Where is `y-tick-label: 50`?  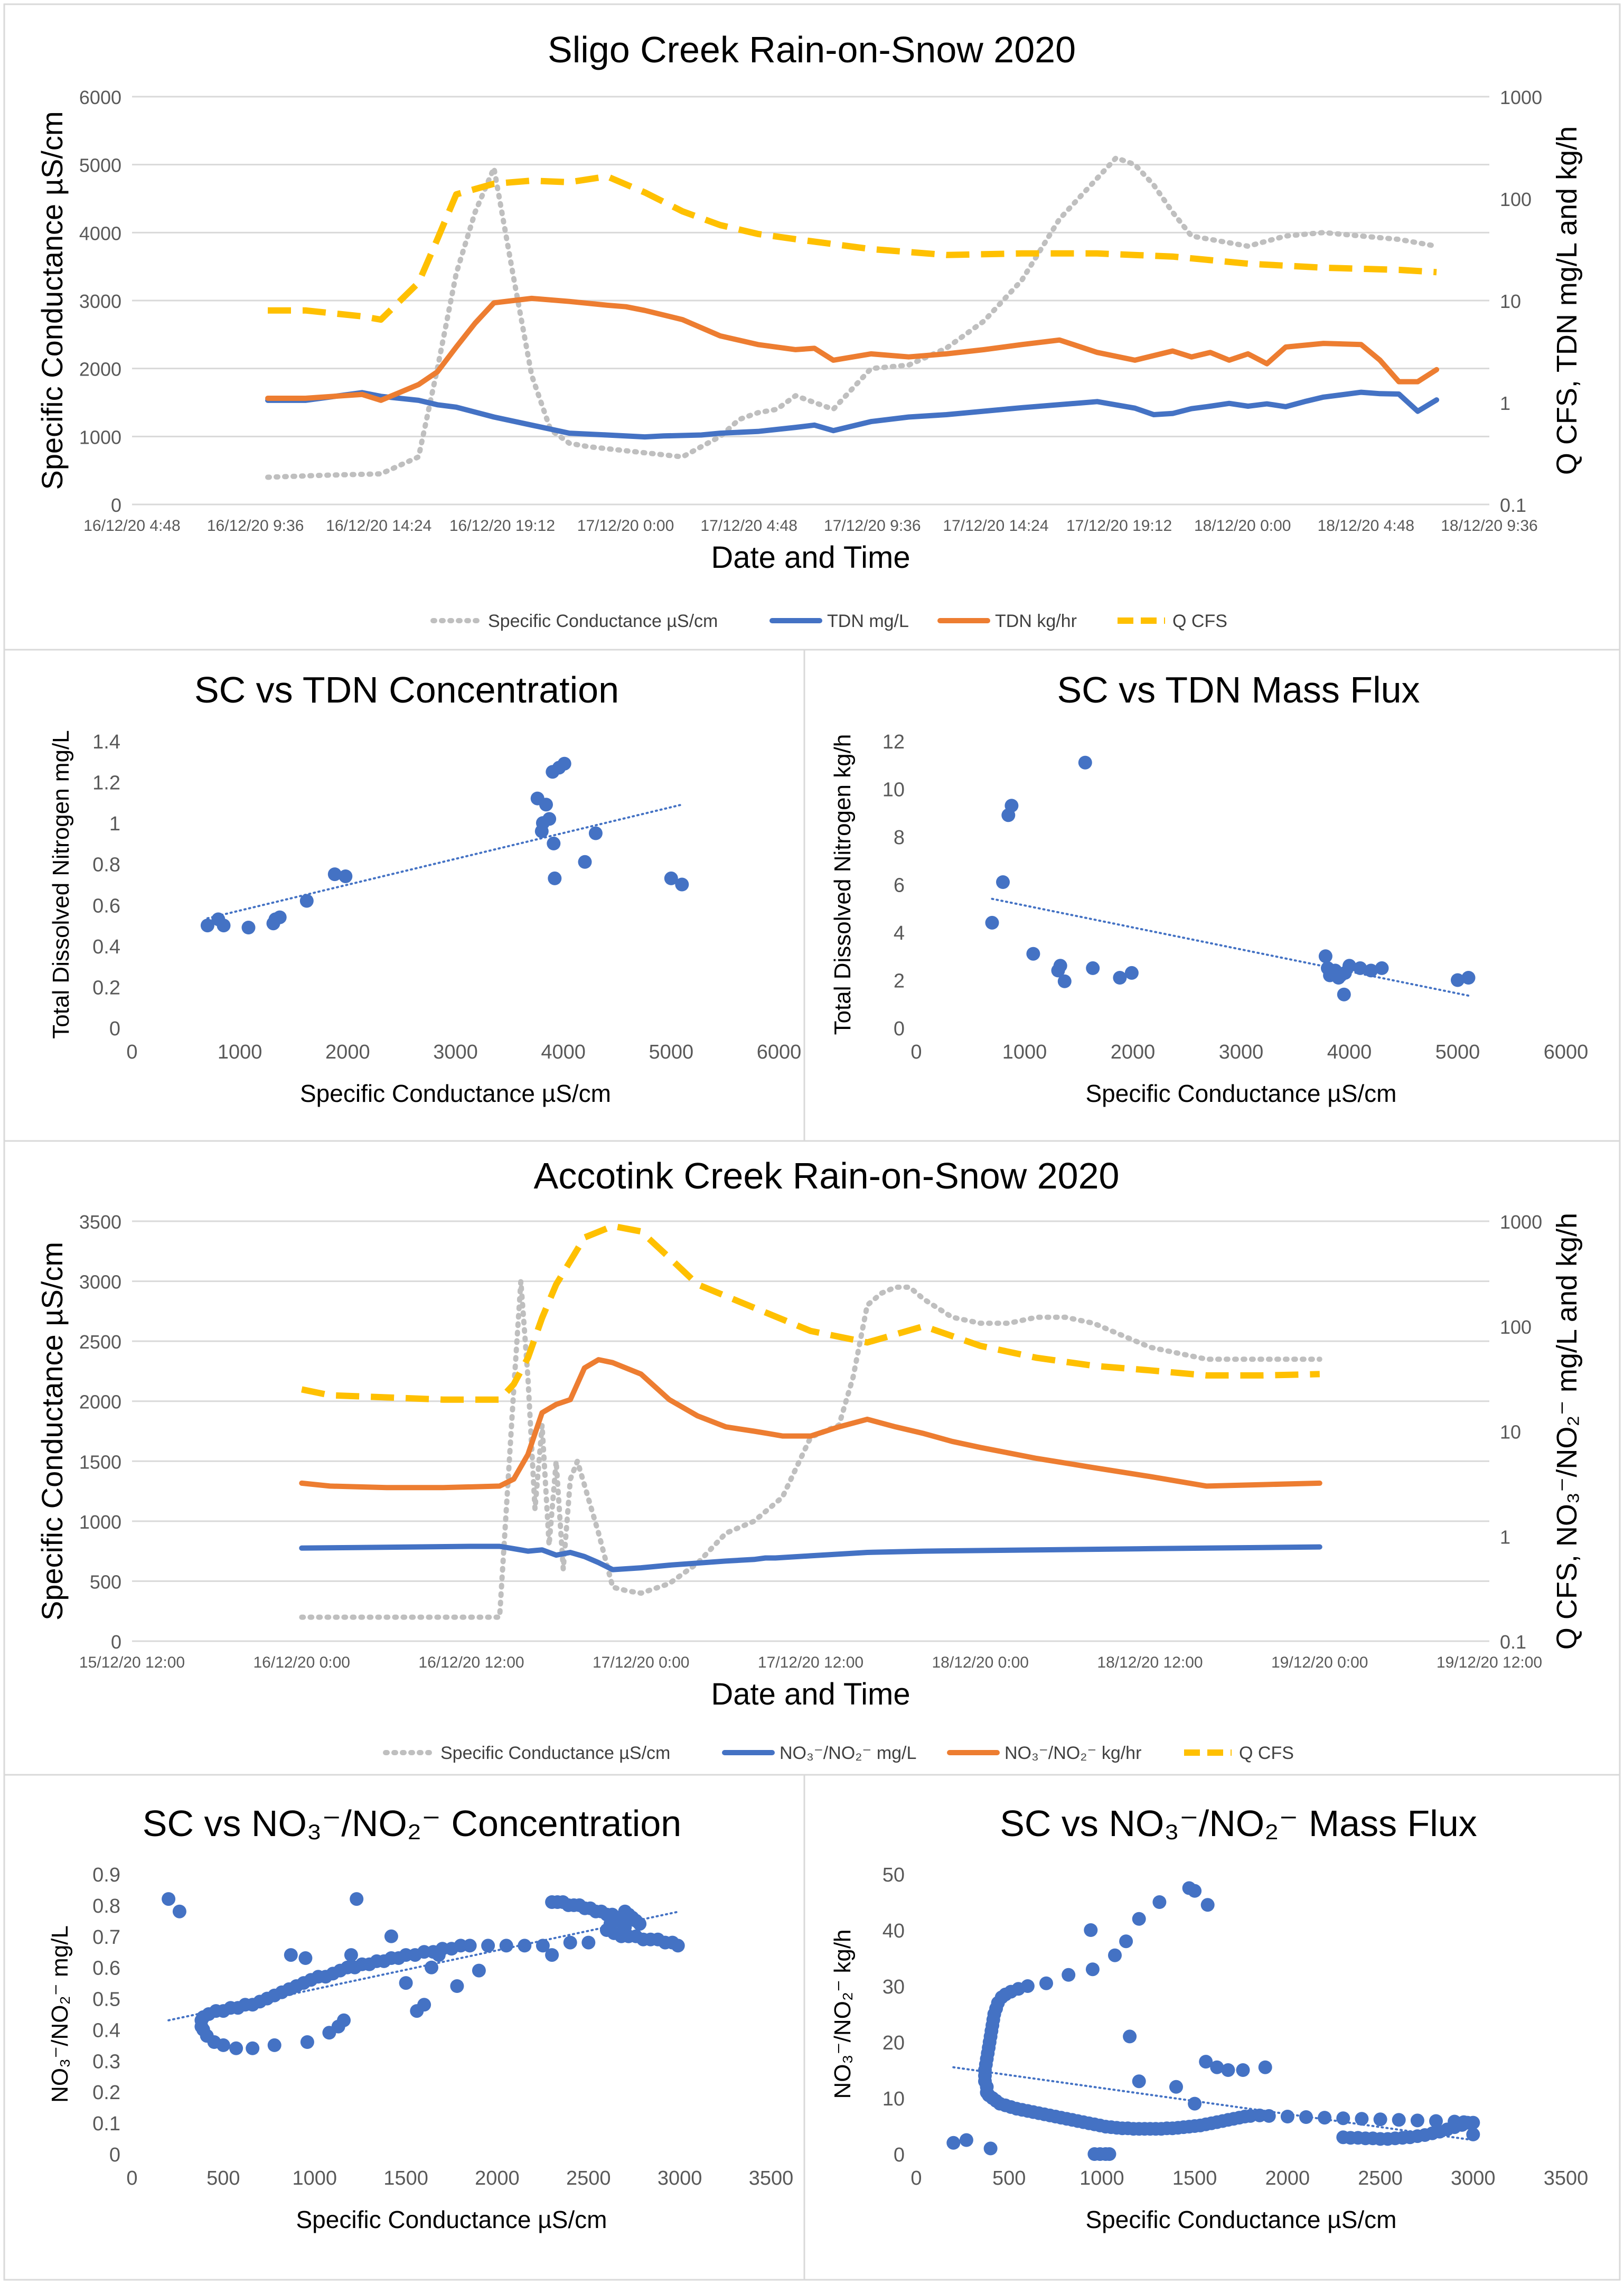 y-tick-label: 50 is located at coordinates (894, 1875).